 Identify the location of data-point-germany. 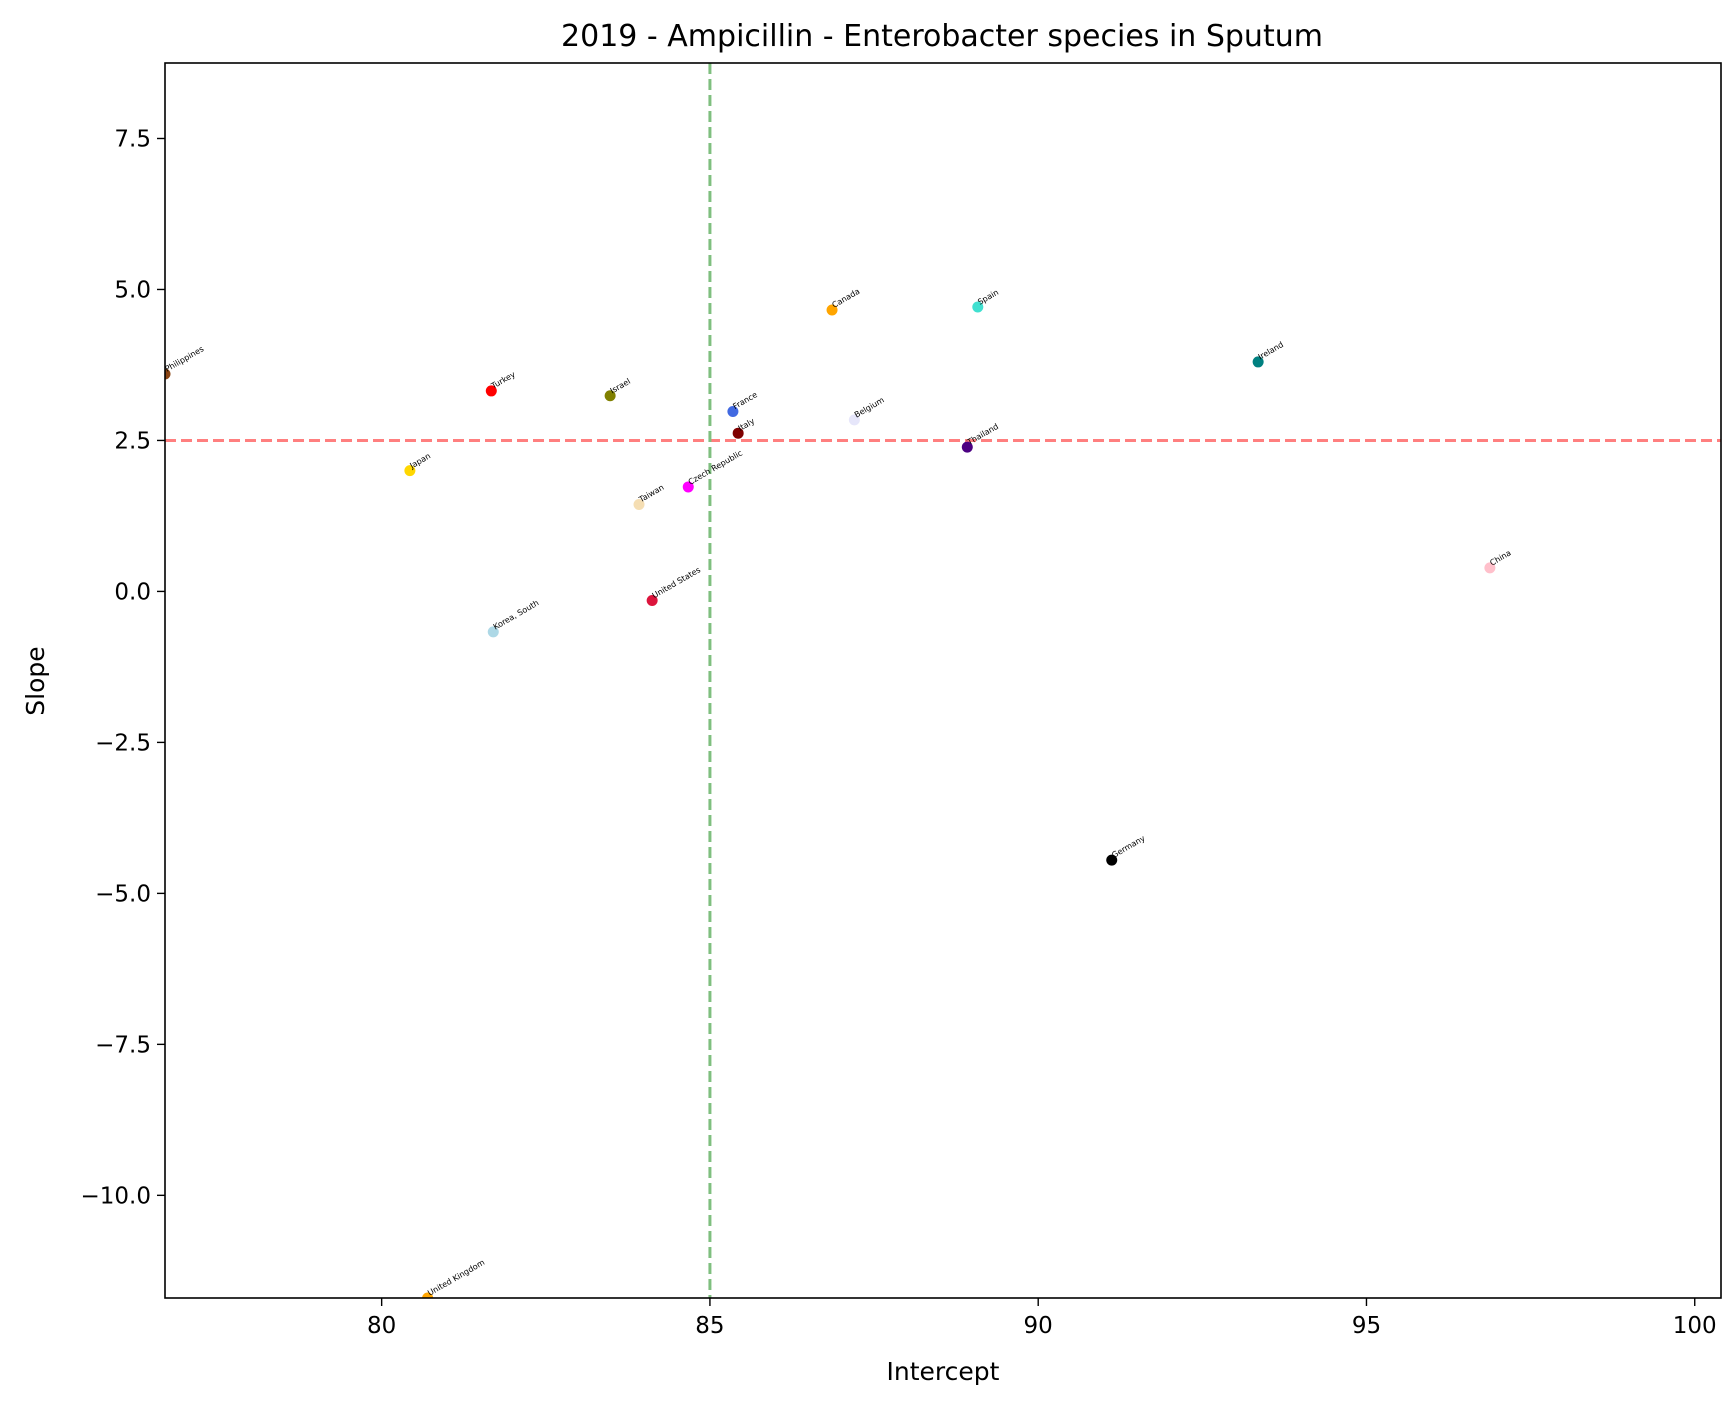
(1112, 860).